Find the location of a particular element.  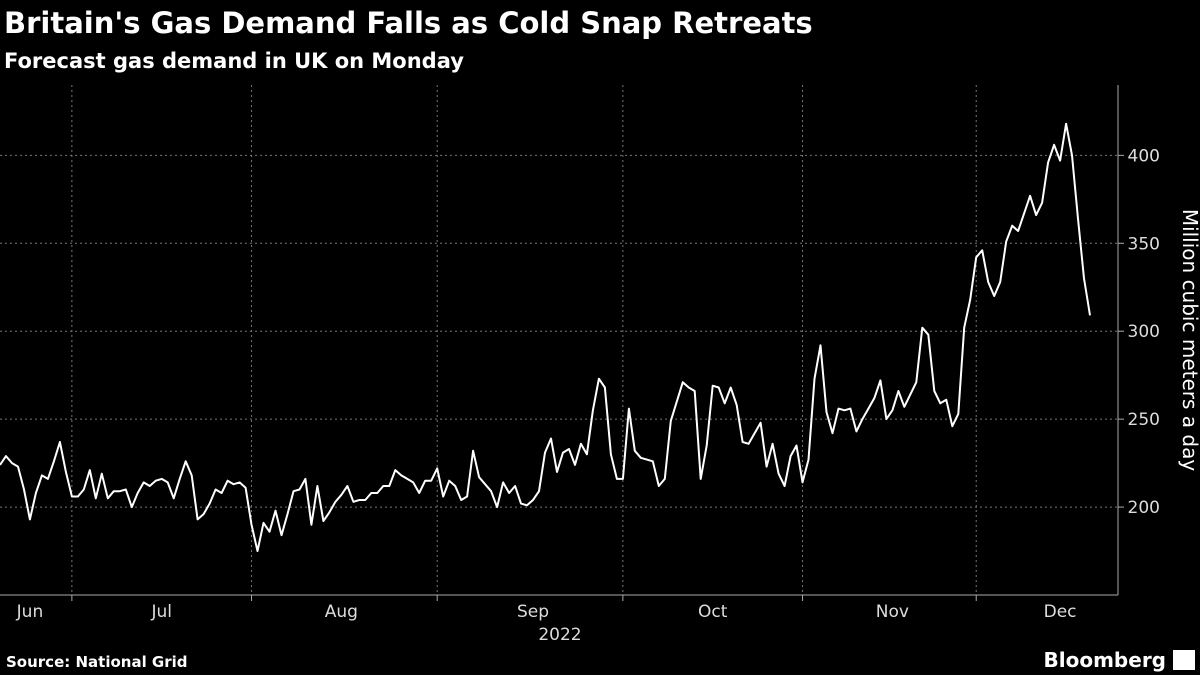

x-tick-label: Sep is located at coordinates (533, 612).